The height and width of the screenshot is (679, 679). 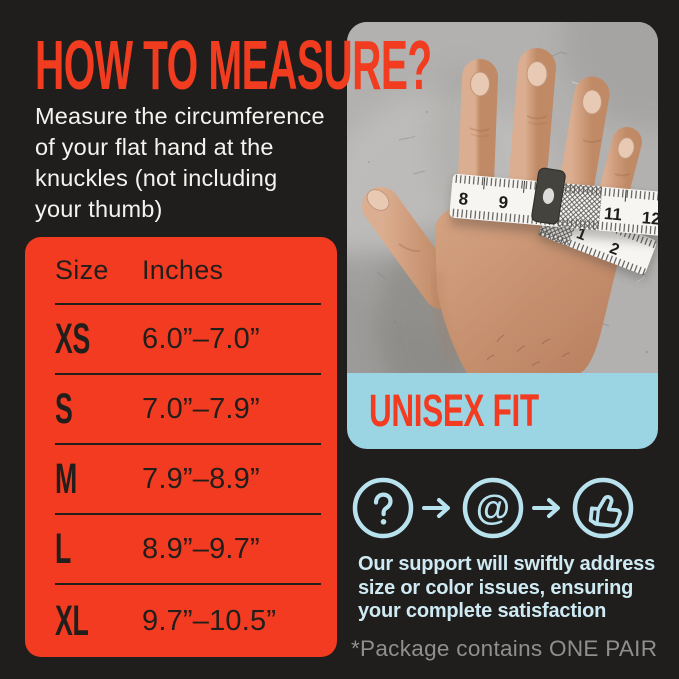 I want to click on size-cell: M, so click(x=66, y=478).